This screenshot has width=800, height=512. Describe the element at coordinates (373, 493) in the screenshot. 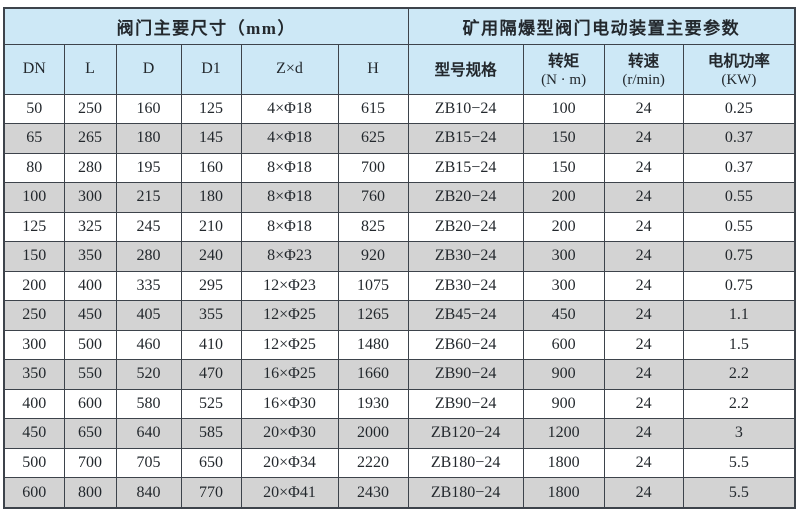

I see `table-cell: 2430` at that location.